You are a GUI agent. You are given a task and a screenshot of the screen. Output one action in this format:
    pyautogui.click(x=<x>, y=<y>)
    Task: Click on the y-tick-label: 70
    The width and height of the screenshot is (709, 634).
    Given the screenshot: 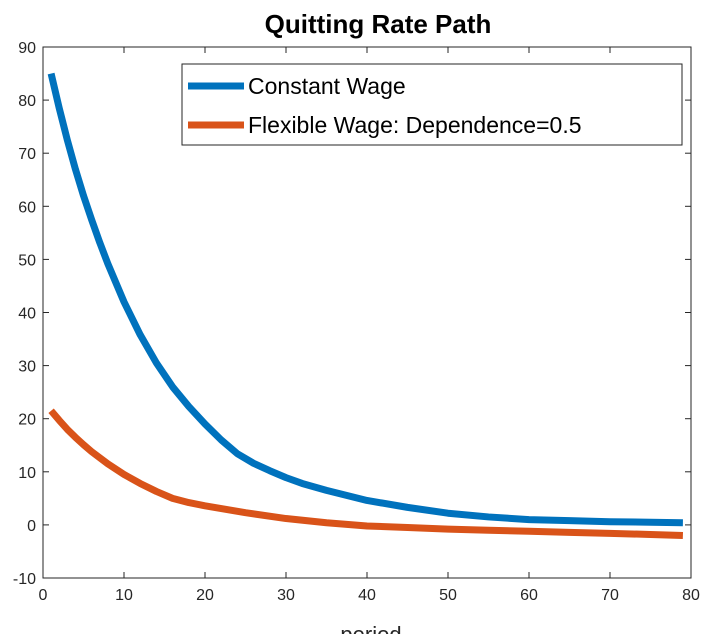 What is the action you would take?
    pyautogui.click(x=27, y=154)
    